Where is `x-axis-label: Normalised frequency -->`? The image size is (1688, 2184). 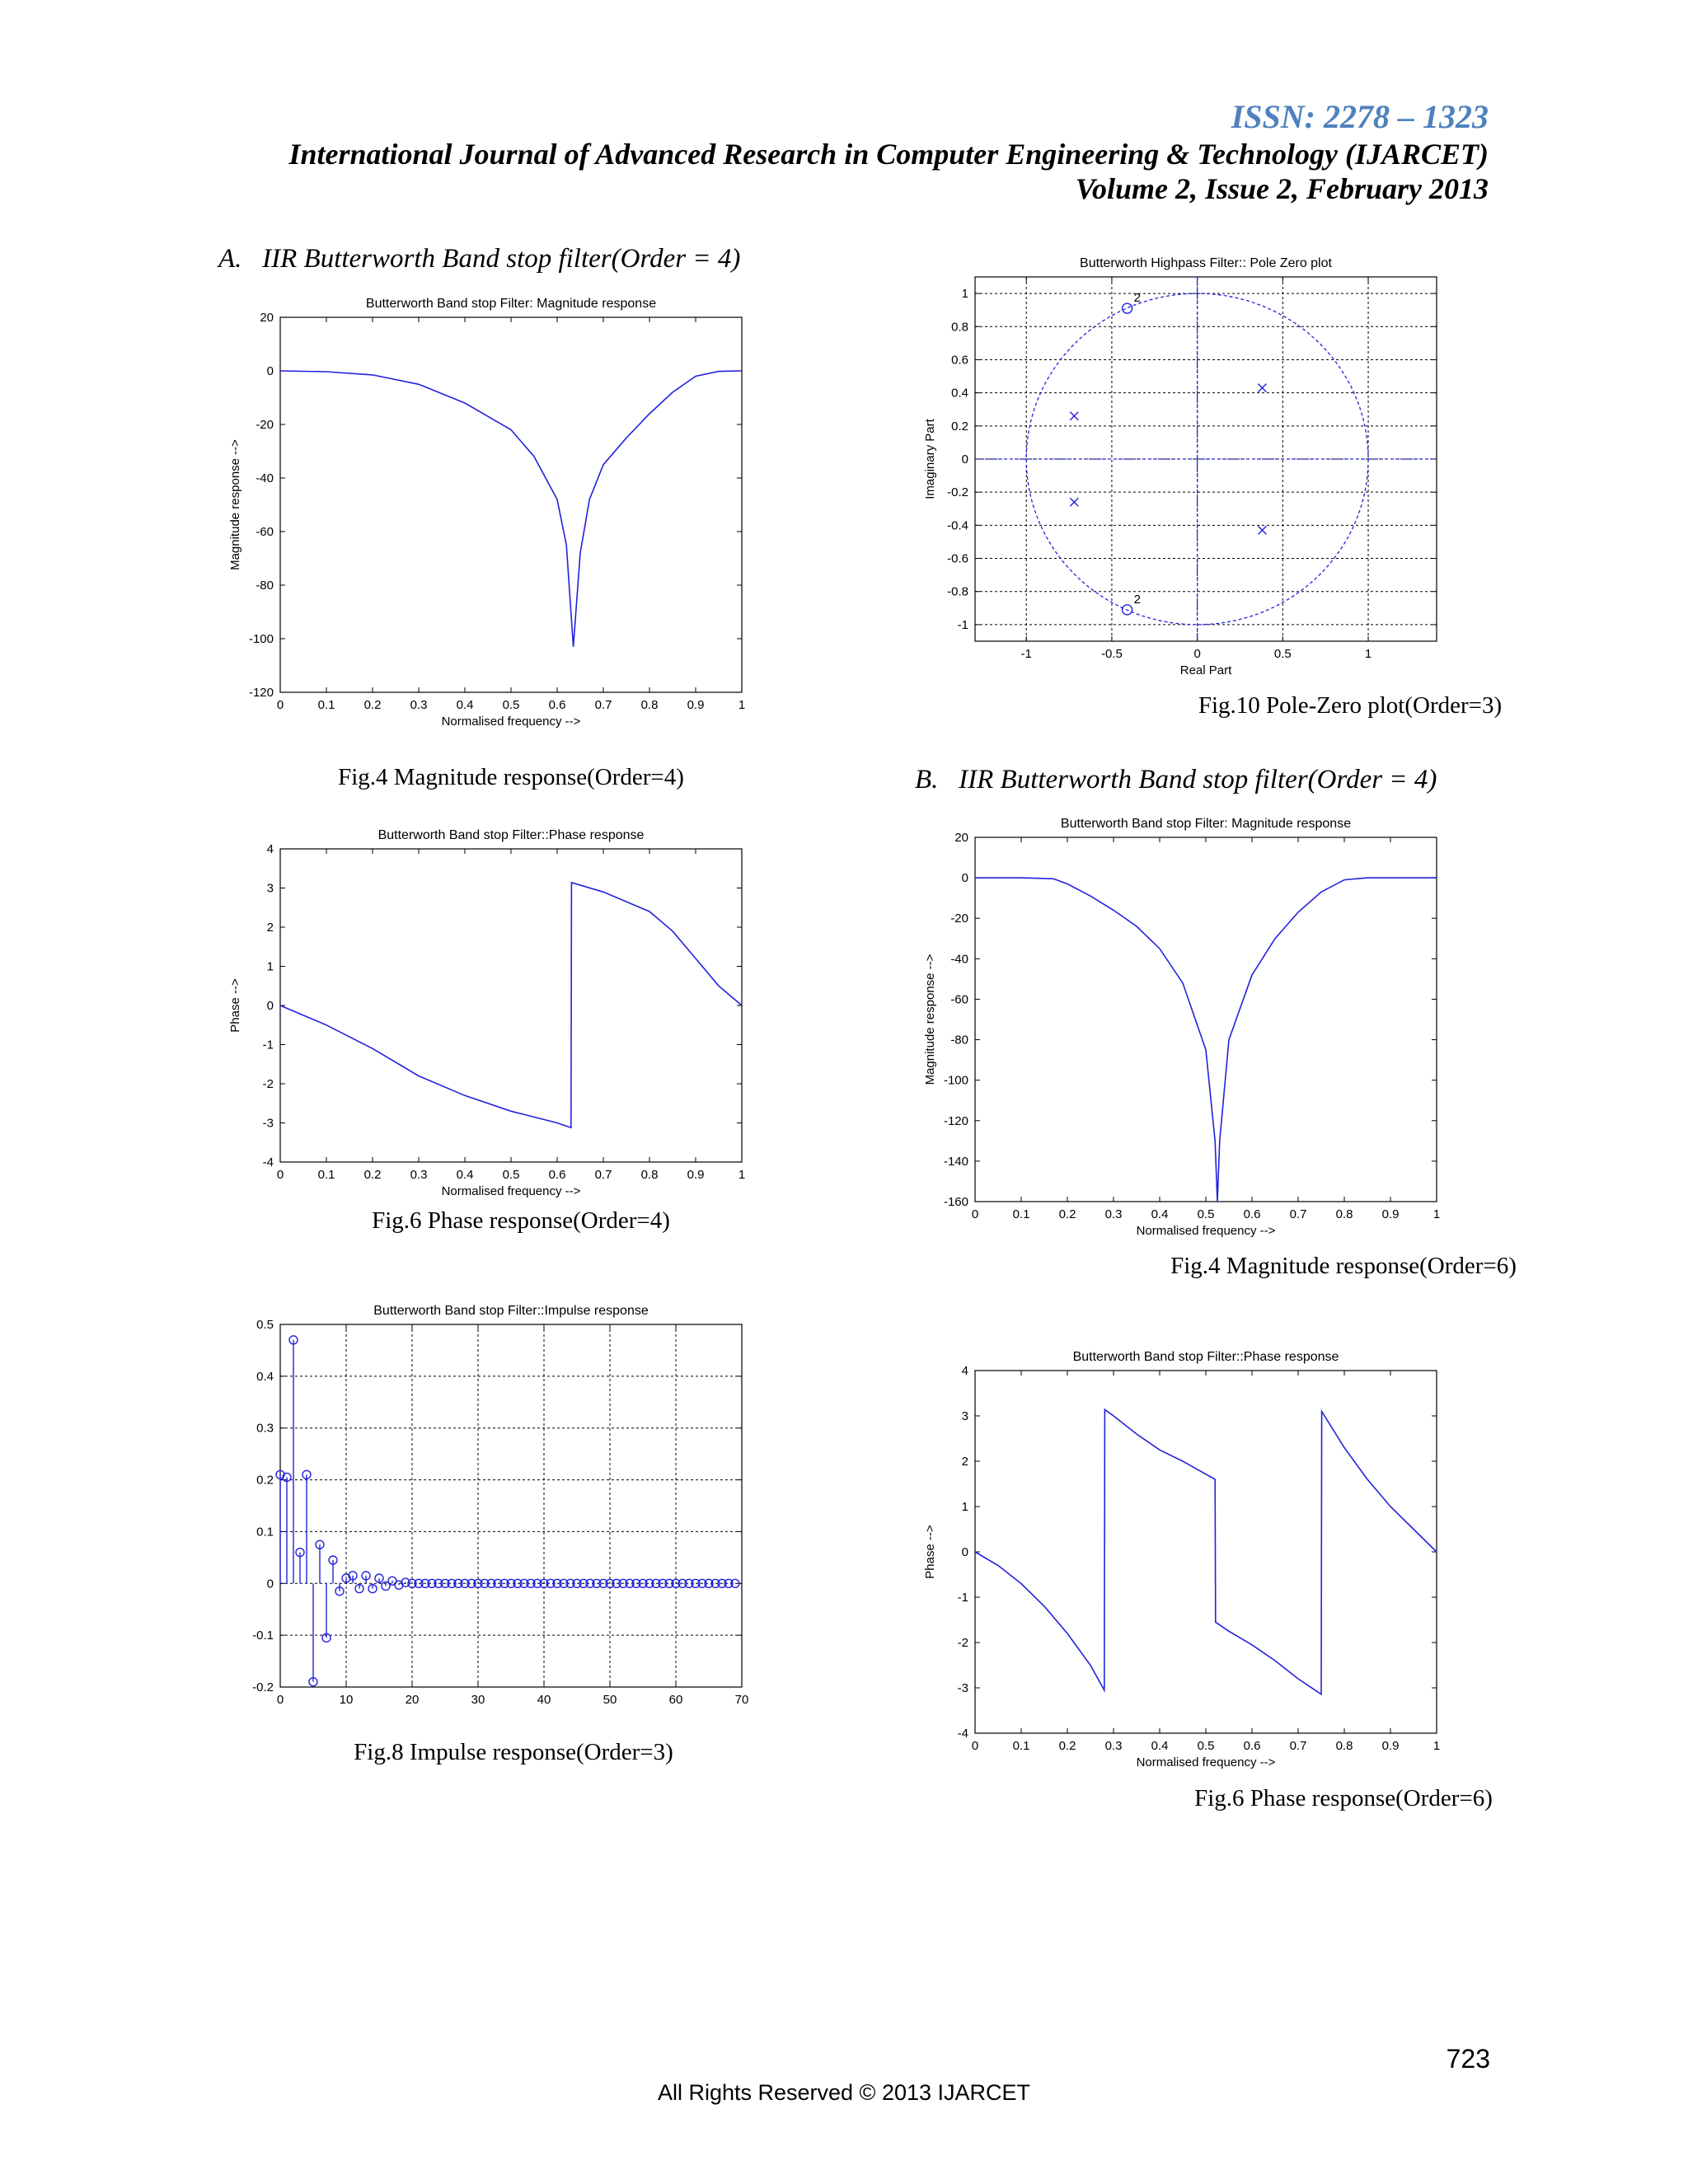
x-axis-label: Normalised frequency --> is located at coordinates (511, 722).